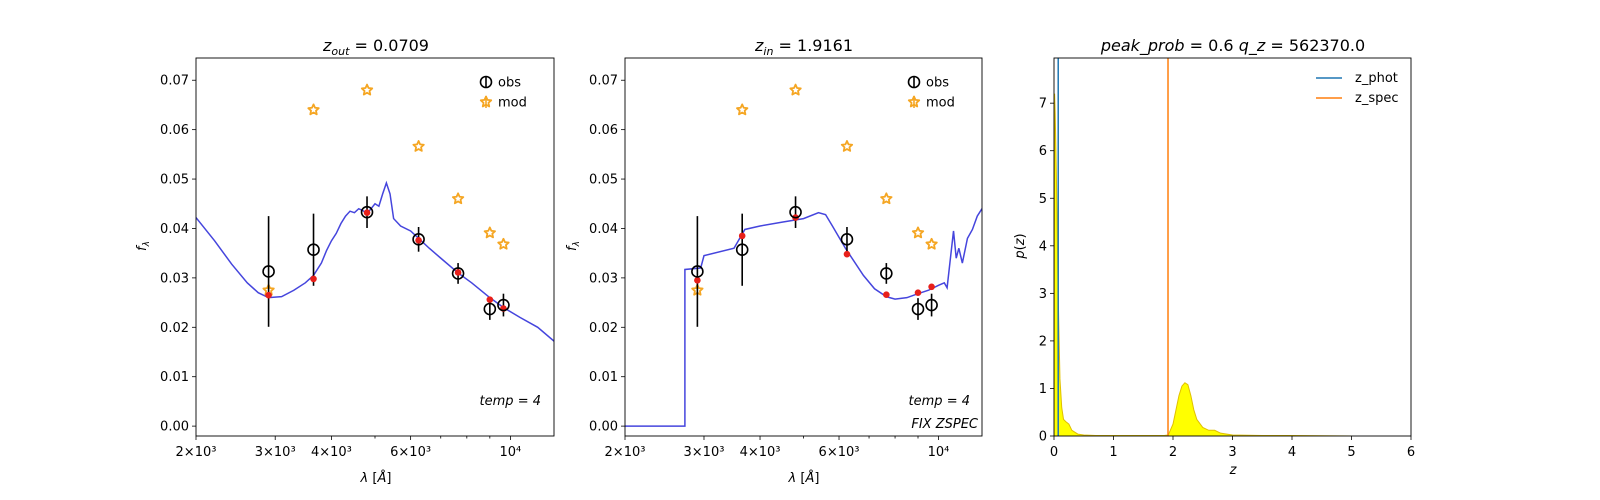 The image size is (1600, 500). I want to click on panel-right-plot-area, so click(1203, 247).